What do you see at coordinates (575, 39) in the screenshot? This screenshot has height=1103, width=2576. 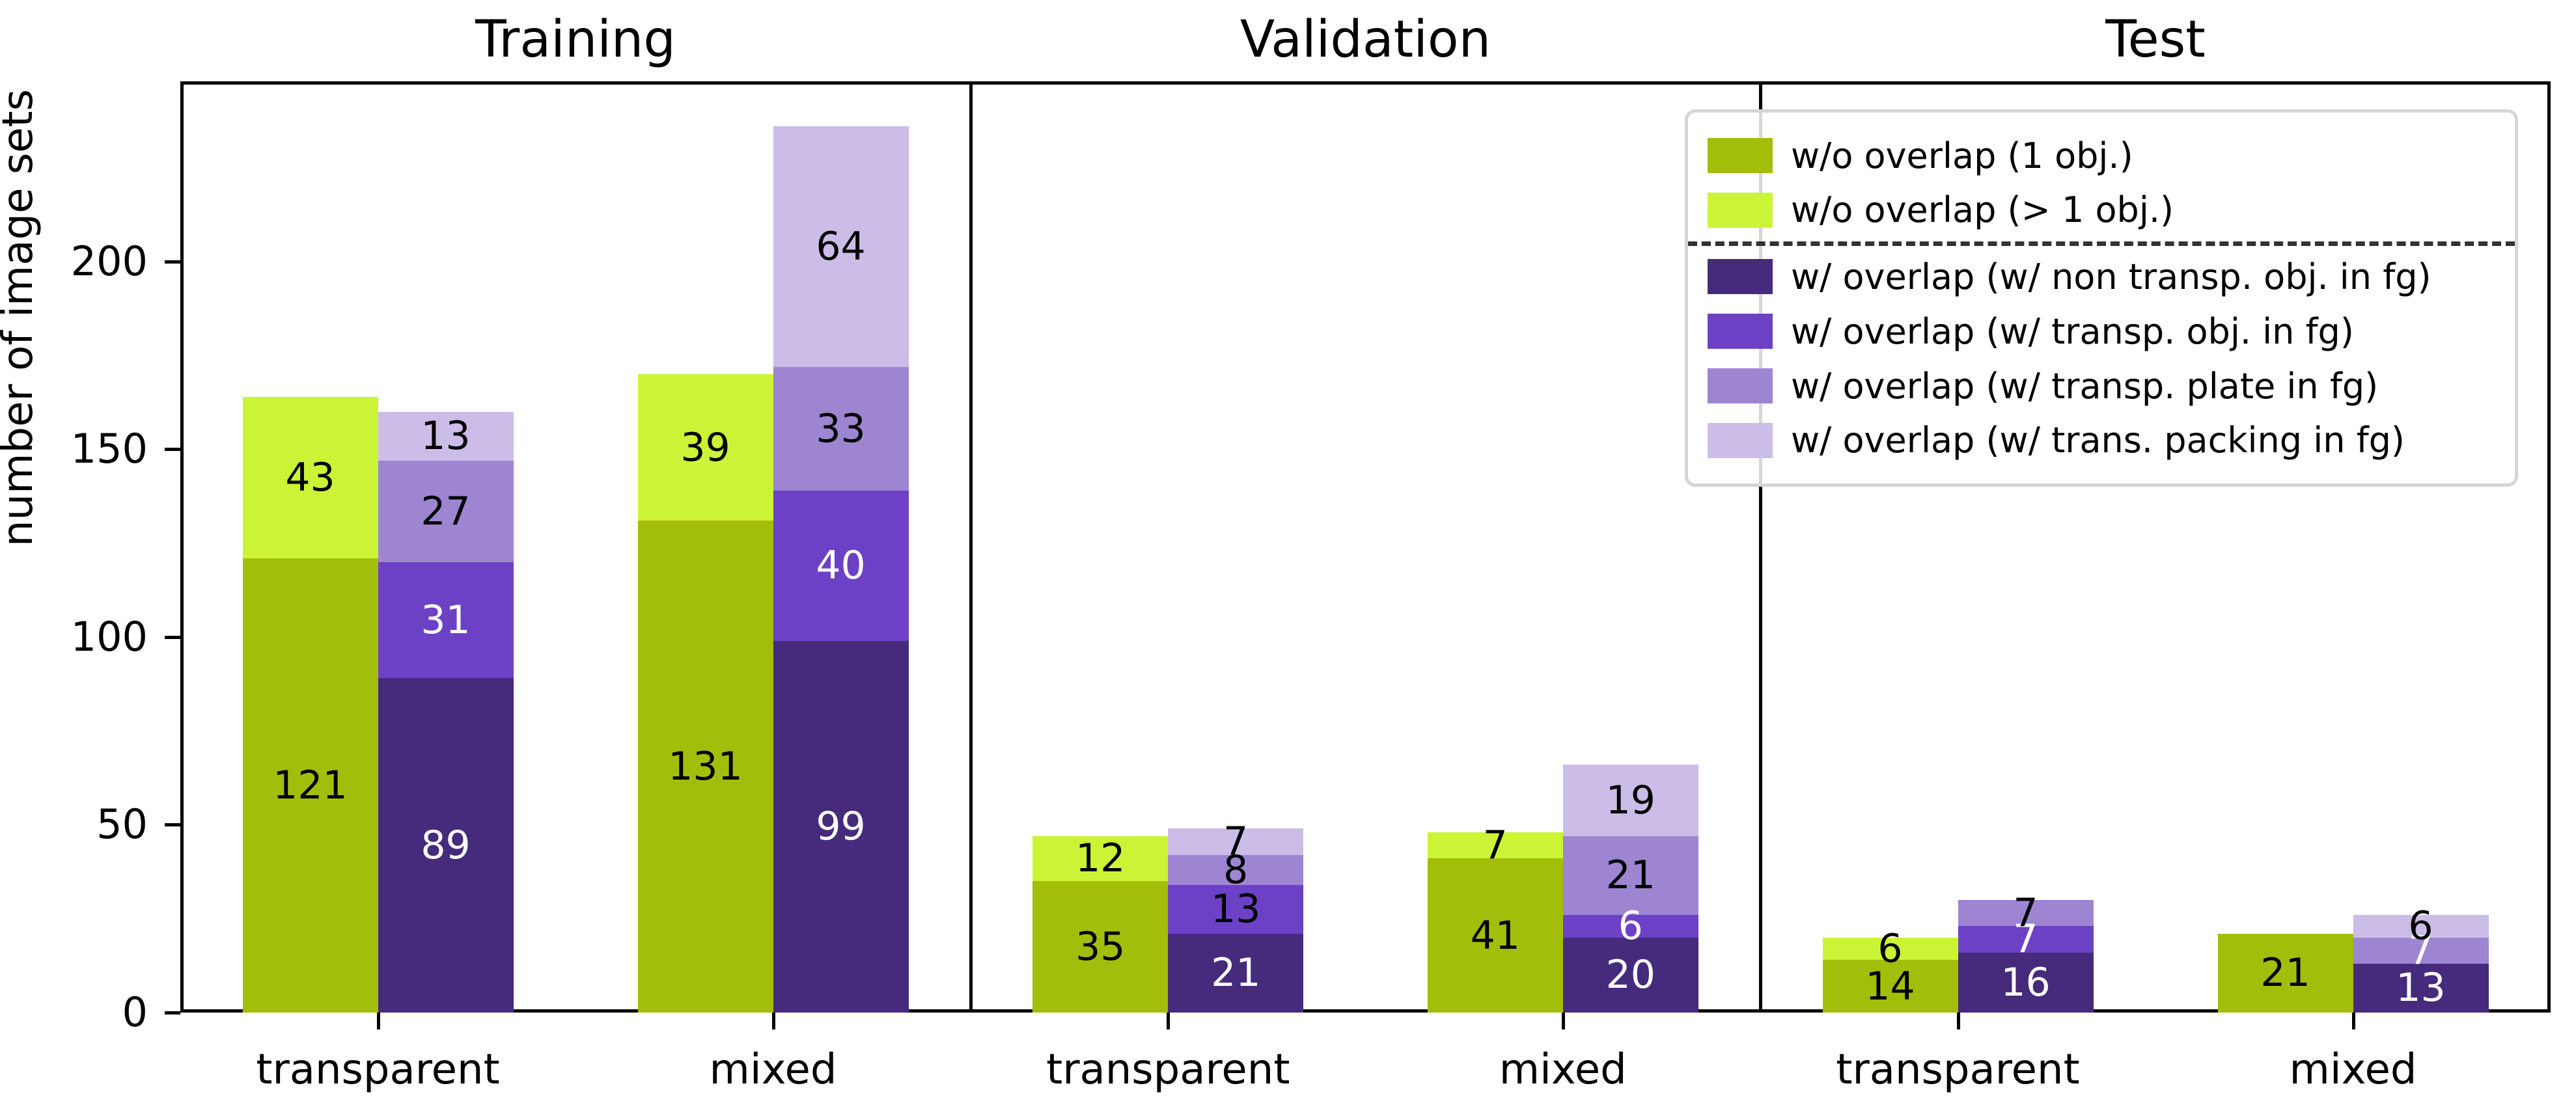 I see `panel-title: Training` at bounding box center [575, 39].